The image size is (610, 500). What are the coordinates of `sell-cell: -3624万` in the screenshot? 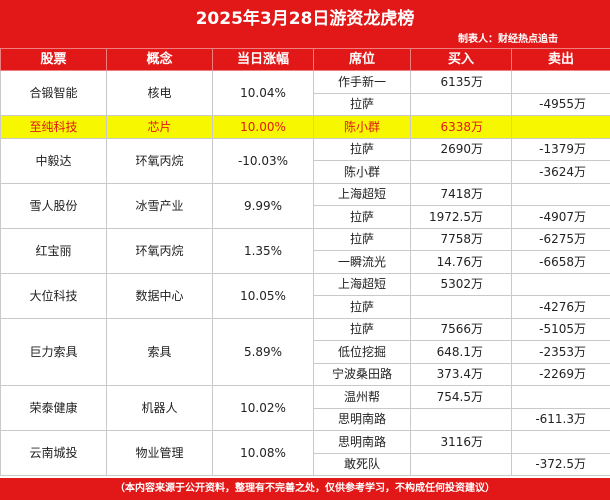 It's located at (560, 172).